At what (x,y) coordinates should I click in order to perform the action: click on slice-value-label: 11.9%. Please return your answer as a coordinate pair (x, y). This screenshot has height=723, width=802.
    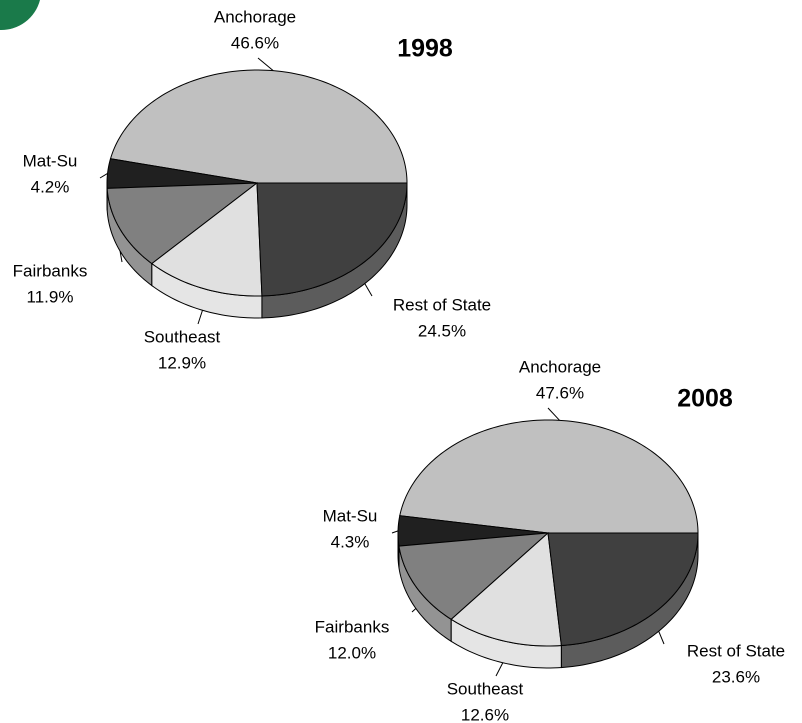
    Looking at the image, I should click on (50, 296).